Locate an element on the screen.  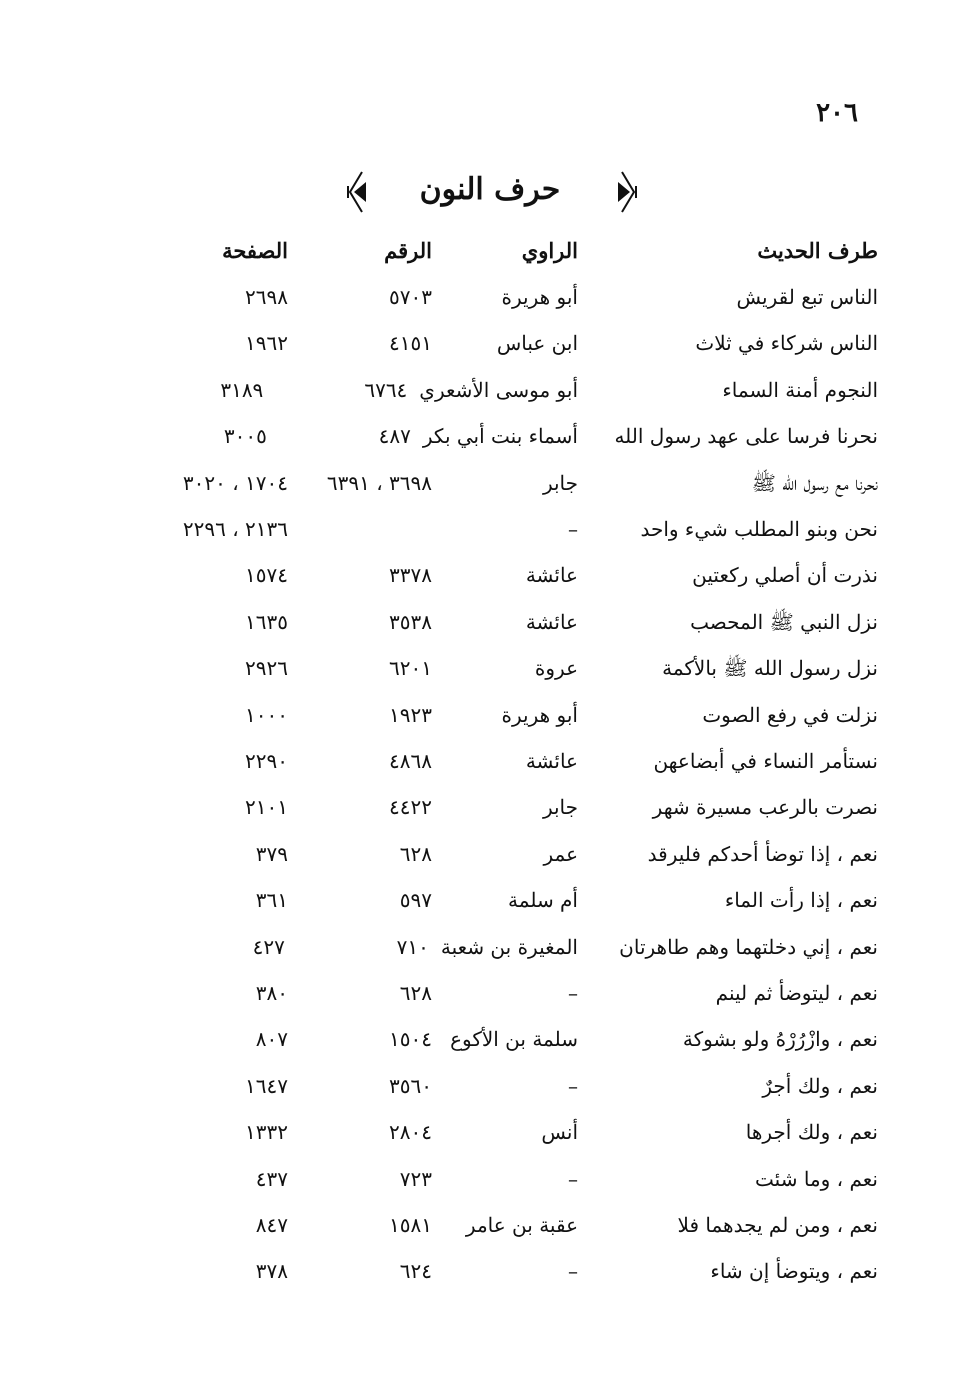
narrator: أم سلمة is located at coordinates (543, 900).